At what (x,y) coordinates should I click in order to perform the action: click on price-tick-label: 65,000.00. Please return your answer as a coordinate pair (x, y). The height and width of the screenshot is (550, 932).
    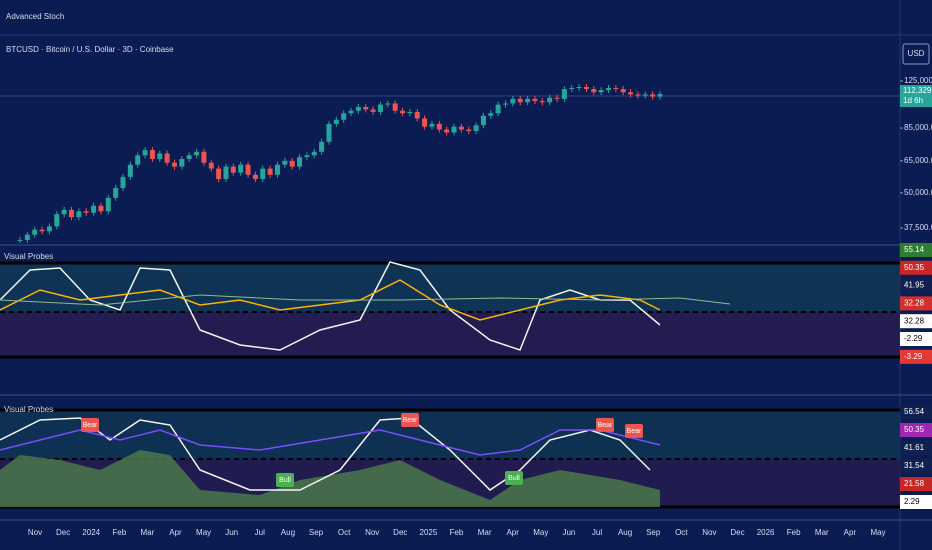
    Looking at the image, I should click on (918, 160).